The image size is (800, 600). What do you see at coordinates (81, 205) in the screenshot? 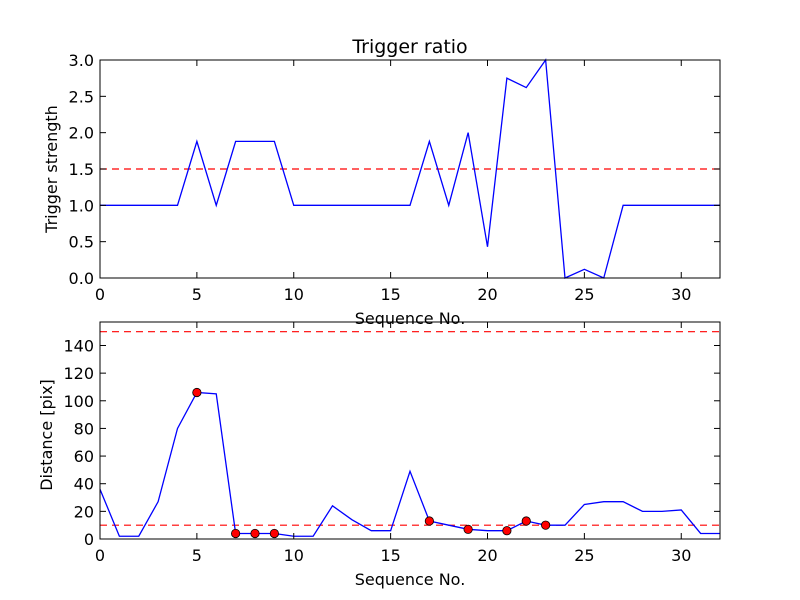
I see `y-tick-label: 1.0` at bounding box center [81, 205].